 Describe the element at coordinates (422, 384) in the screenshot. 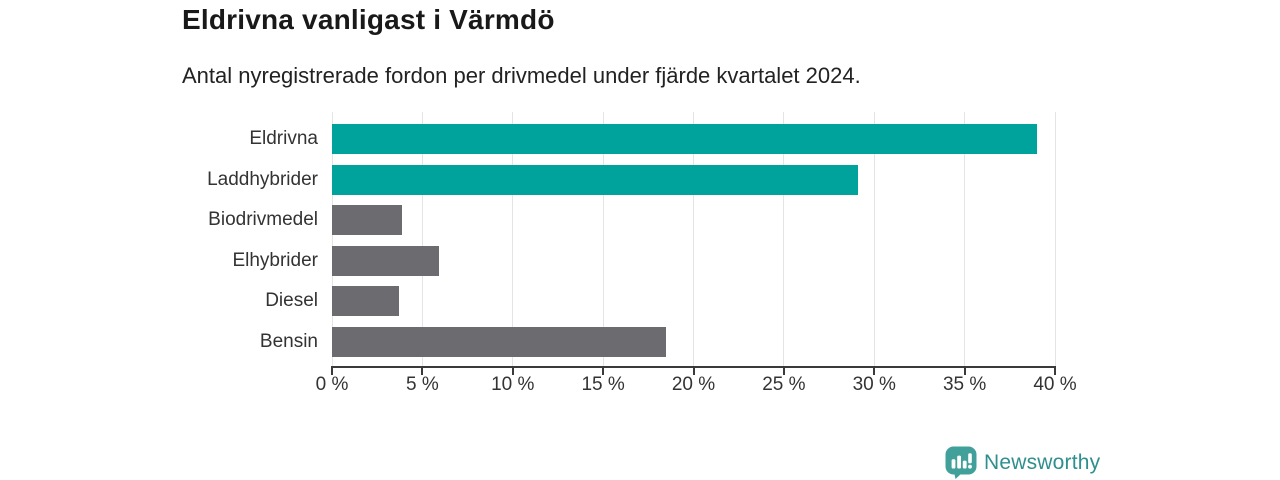

I see `x-tick-label: 5 %` at that location.